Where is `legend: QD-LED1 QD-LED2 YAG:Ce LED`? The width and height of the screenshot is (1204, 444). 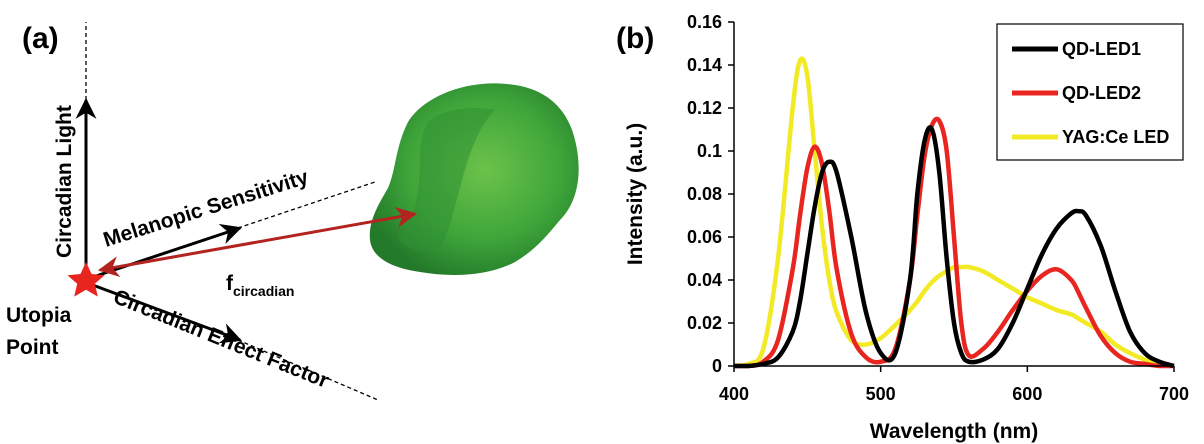
legend: QD-LED1 QD-LED2 YAG:Ce LED is located at coordinates (1090, 92).